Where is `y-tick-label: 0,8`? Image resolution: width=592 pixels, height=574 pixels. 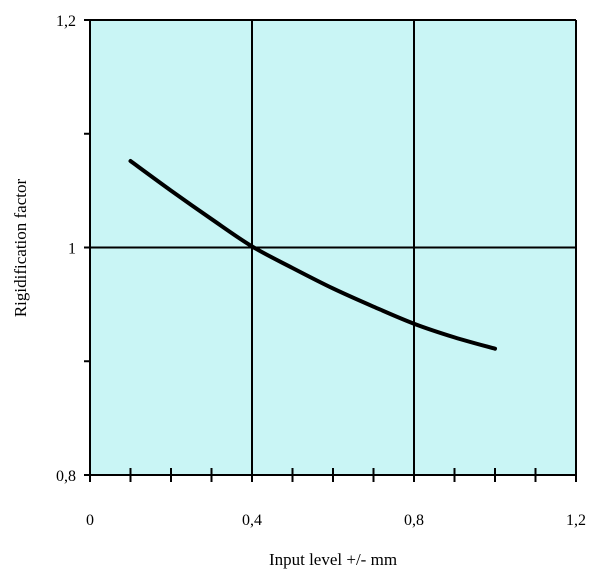
y-tick-label: 0,8 is located at coordinates (66, 476).